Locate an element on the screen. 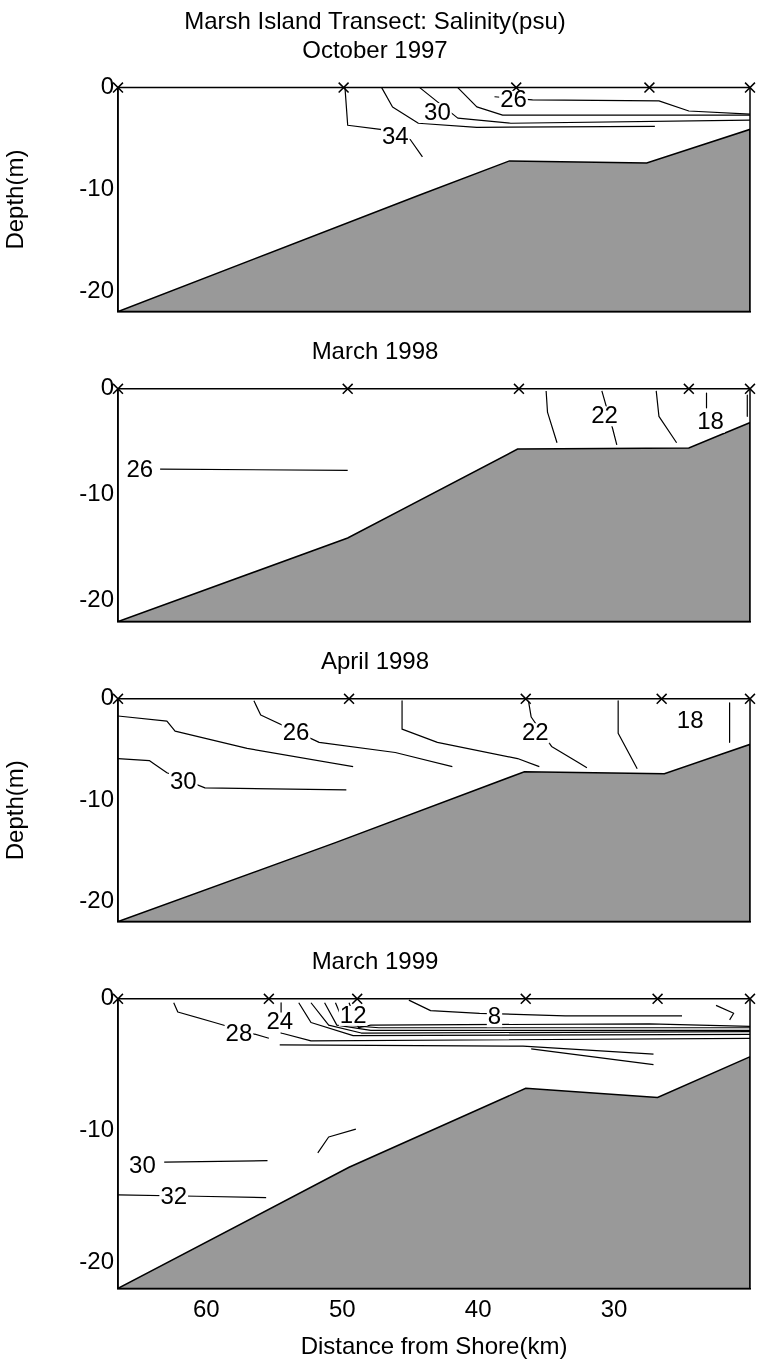  x-tick-label: 50 is located at coordinates (342, 1309).